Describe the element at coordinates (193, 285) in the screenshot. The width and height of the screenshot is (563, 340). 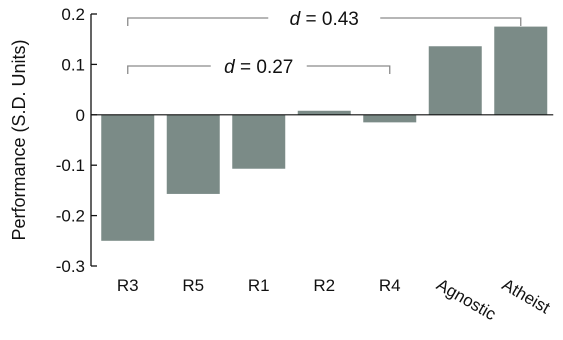
I see `x-tick-label-r5: R5` at that location.